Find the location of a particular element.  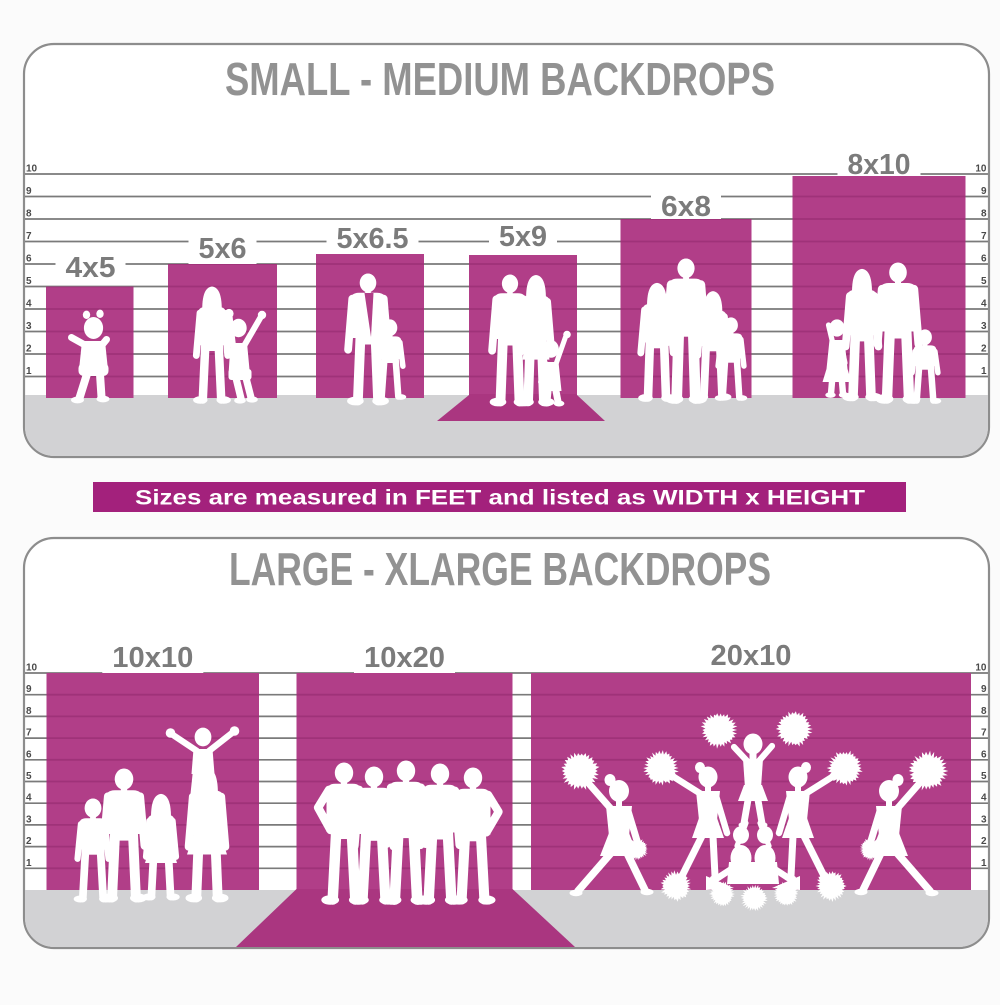

svg-text: 5x6.5 is located at coordinates (373, 239).